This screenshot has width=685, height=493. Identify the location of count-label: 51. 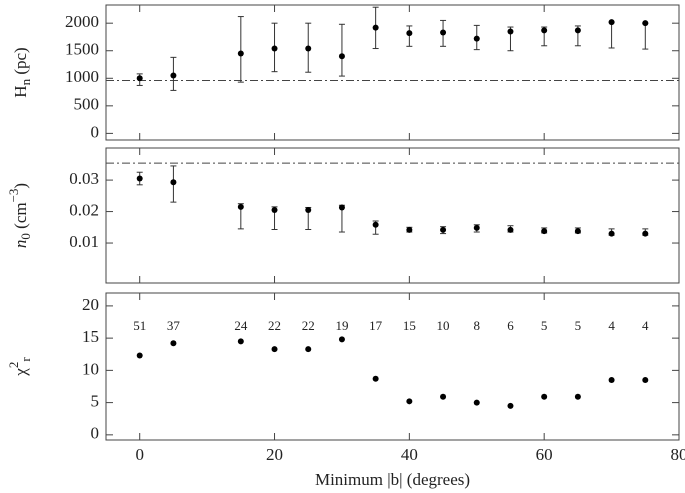
(139, 325).